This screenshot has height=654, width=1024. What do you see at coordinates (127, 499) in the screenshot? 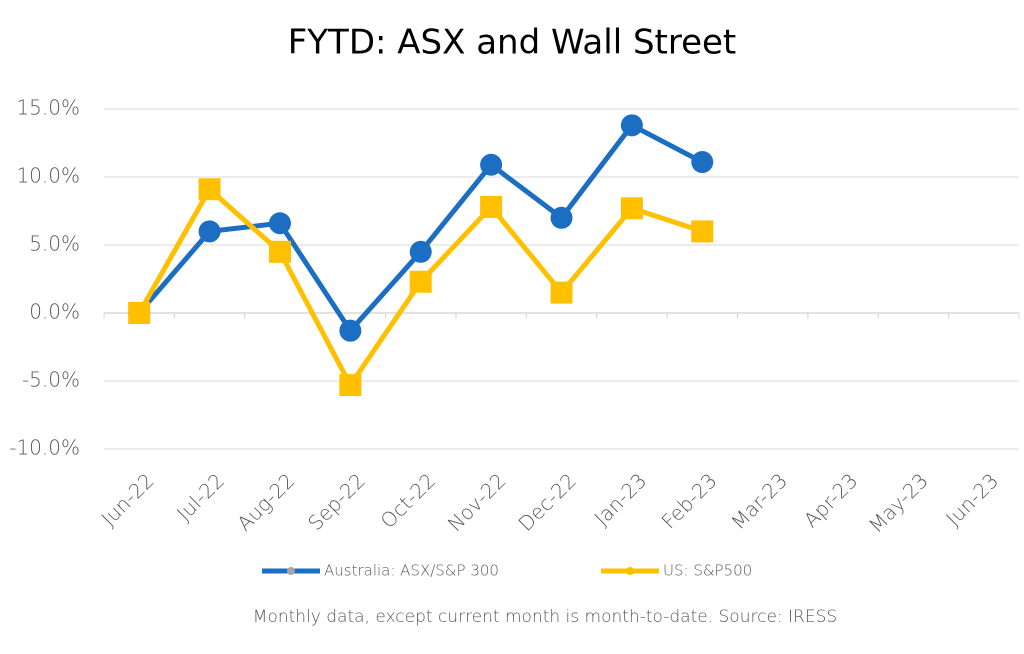
I see `x-tick-label: Jun-22` at bounding box center [127, 499].